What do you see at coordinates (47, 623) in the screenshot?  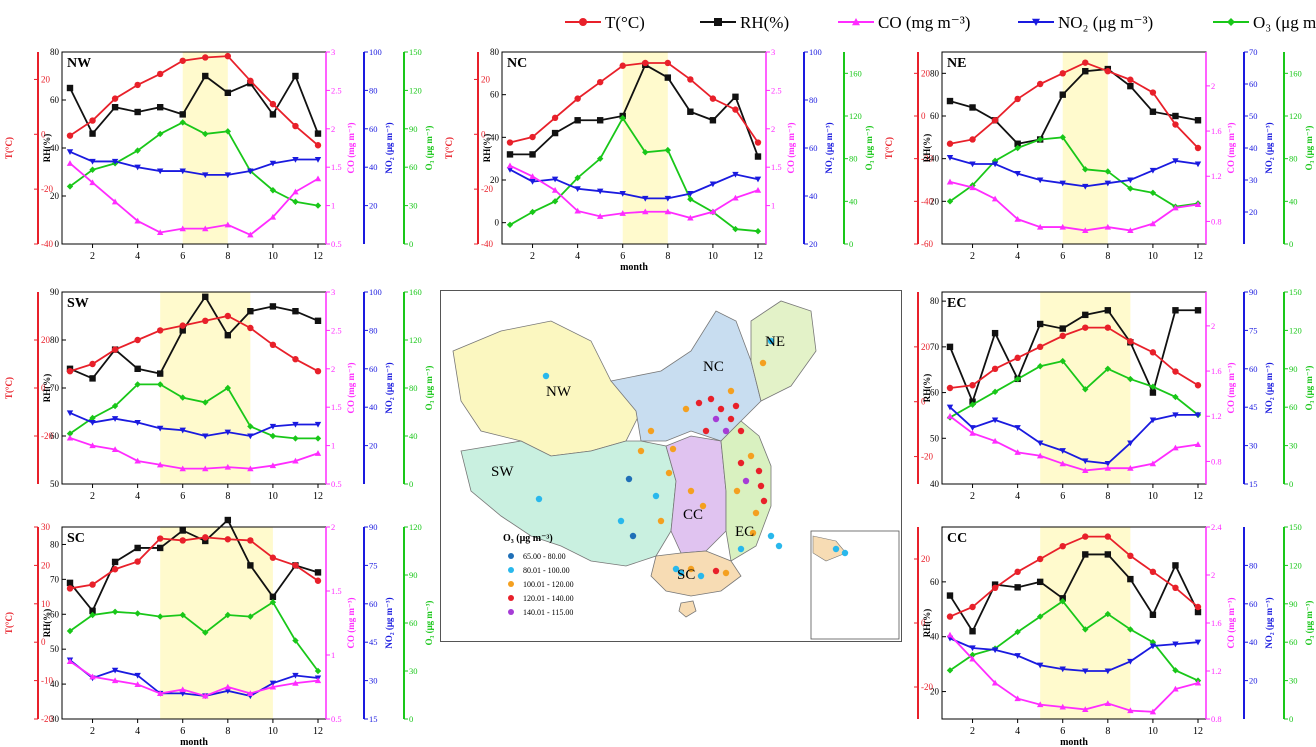 I see `y-axis-title: RH(%)` at bounding box center [47, 623].